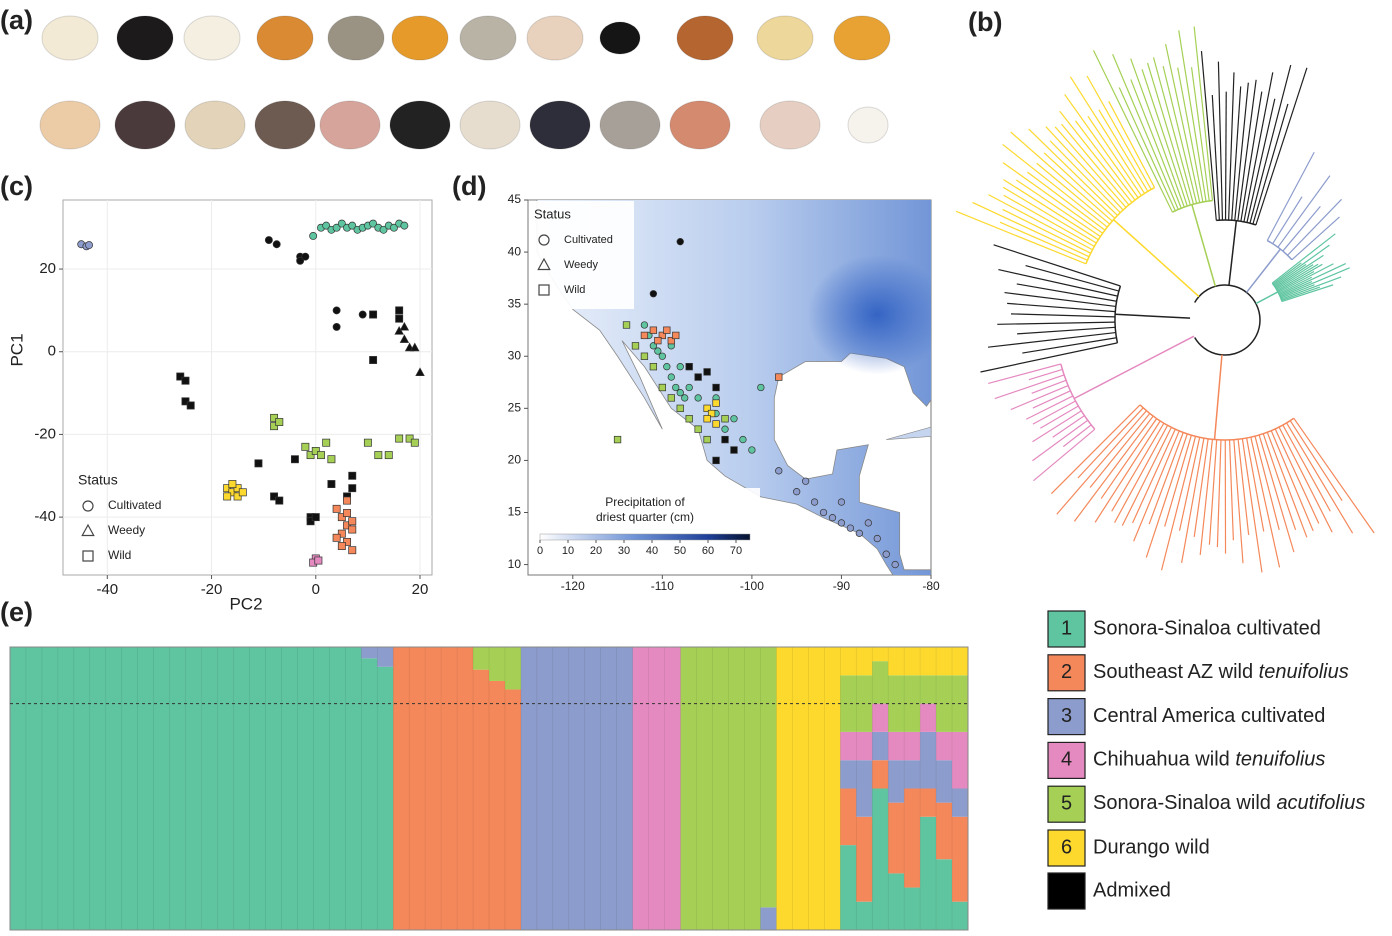  What do you see at coordinates (646, 529) in the screenshot?
I see `colorbar-bg` at bounding box center [646, 529].